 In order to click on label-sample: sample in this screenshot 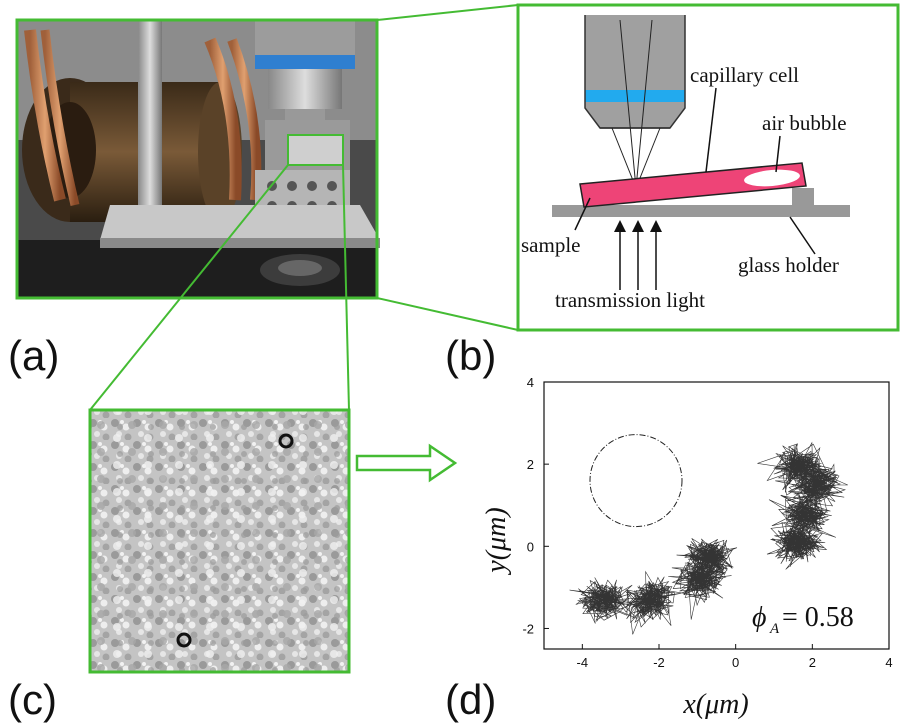, I will do `click(550, 245)`.